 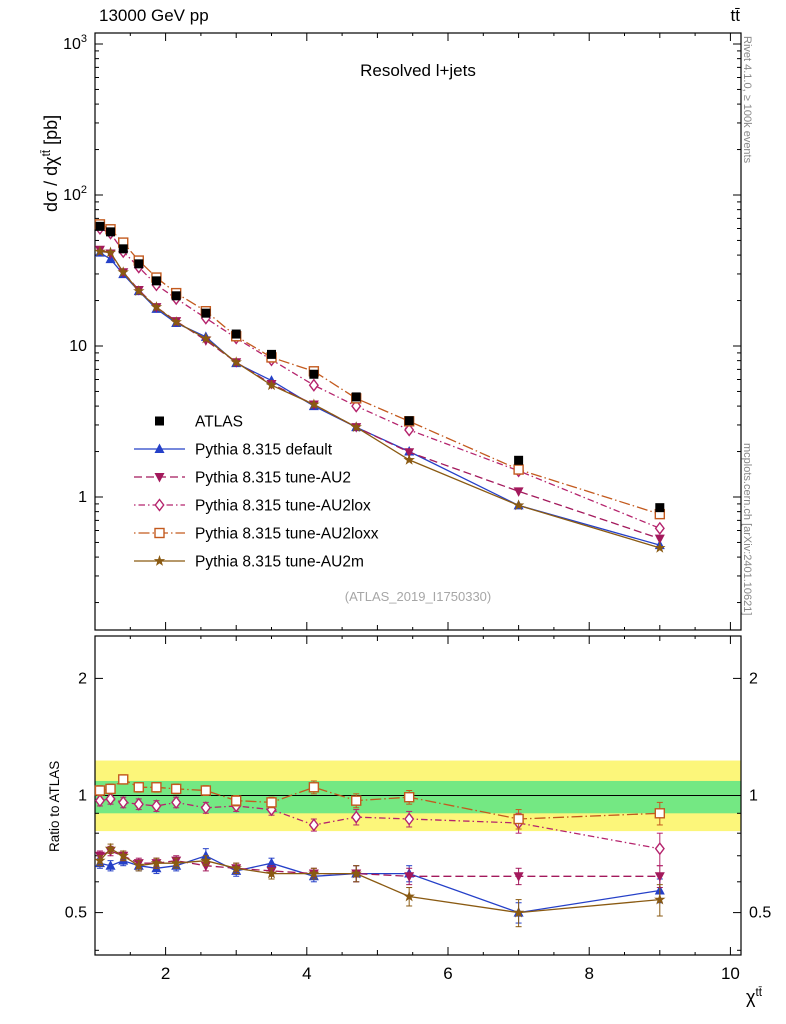 I want to click on main-y-axis-label-suffix: [pb], so click(x=51, y=132).